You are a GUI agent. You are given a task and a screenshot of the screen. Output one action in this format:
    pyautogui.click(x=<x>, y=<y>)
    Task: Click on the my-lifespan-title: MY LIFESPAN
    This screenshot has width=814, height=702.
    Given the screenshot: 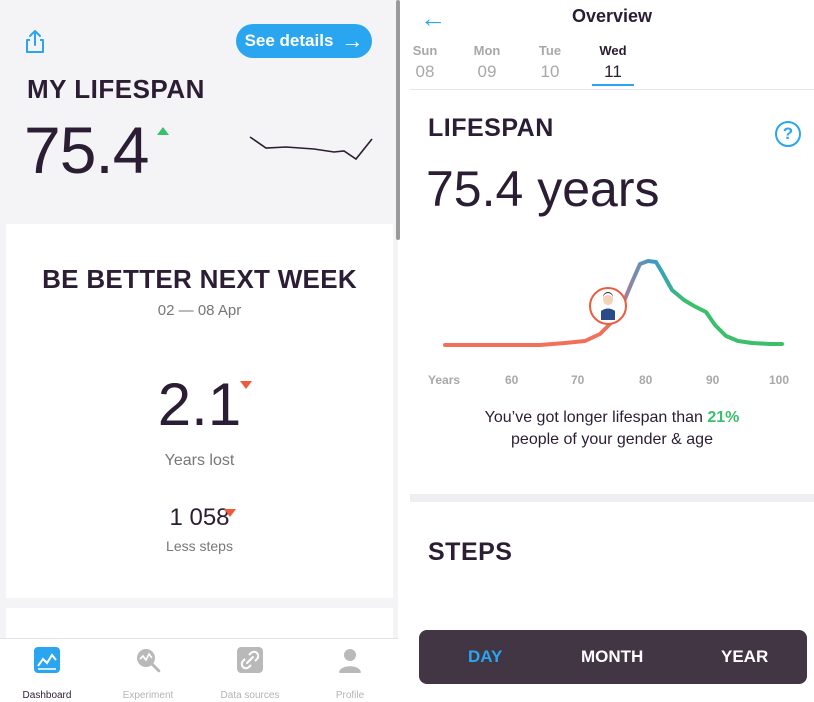 What is the action you would take?
    pyautogui.click(x=116, y=89)
    